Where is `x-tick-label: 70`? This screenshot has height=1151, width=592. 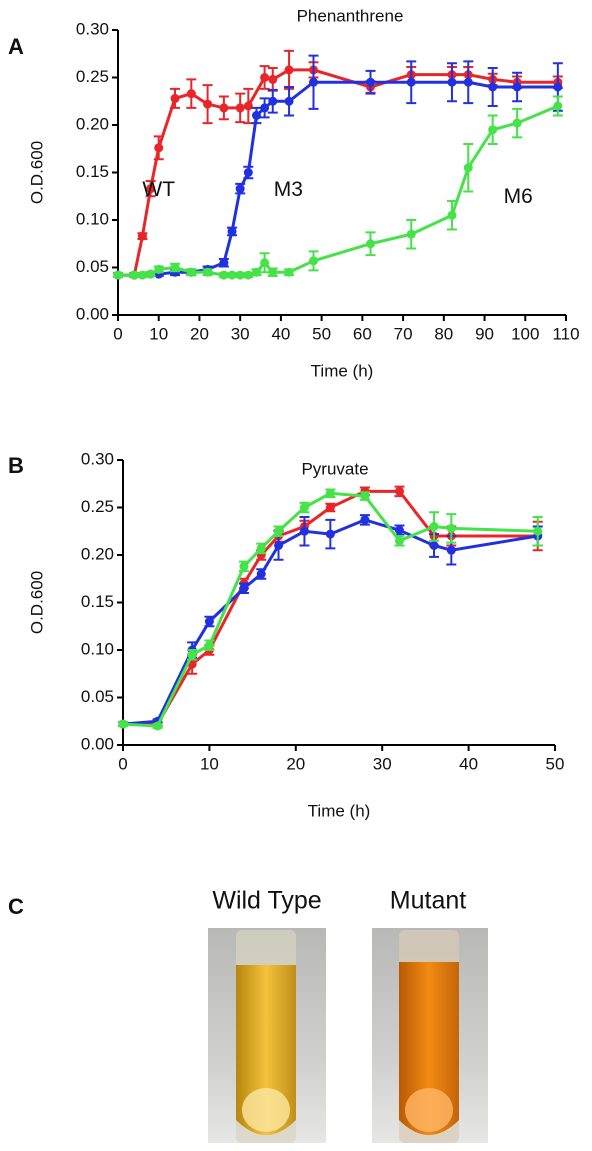 x-tick-label: 70 is located at coordinates (403, 333).